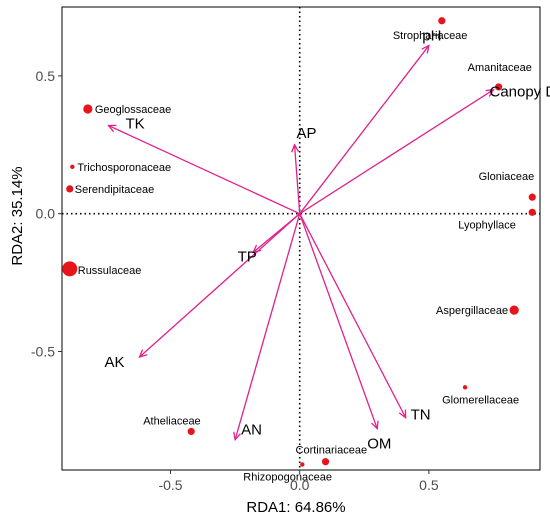 This screenshot has height=521, width=550. I want to click on point-serendipitaceae, so click(70, 189).